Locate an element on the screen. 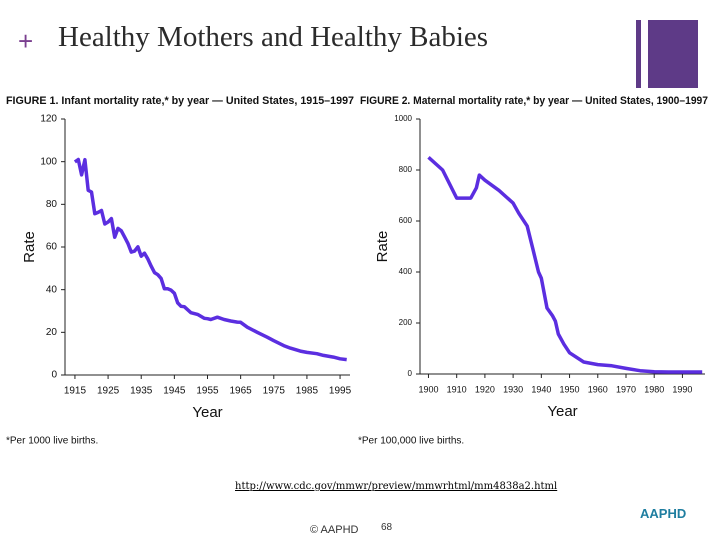 This screenshot has height=540, width=720. footnote: *Per 100,000 live births. is located at coordinates (411, 441).